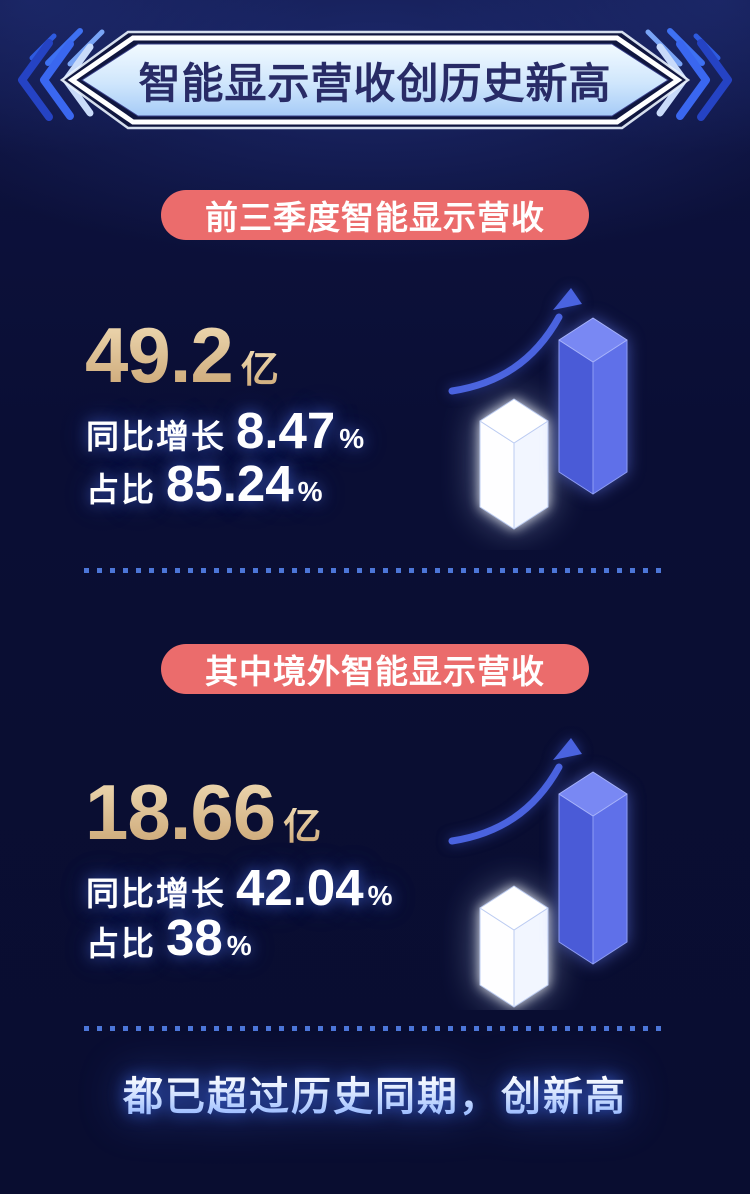 The height and width of the screenshot is (1194, 750). What do you see at coordinates (230, 483) in the screenshot?
I see `share-value: 85.24` at bounding box center [230, 483].